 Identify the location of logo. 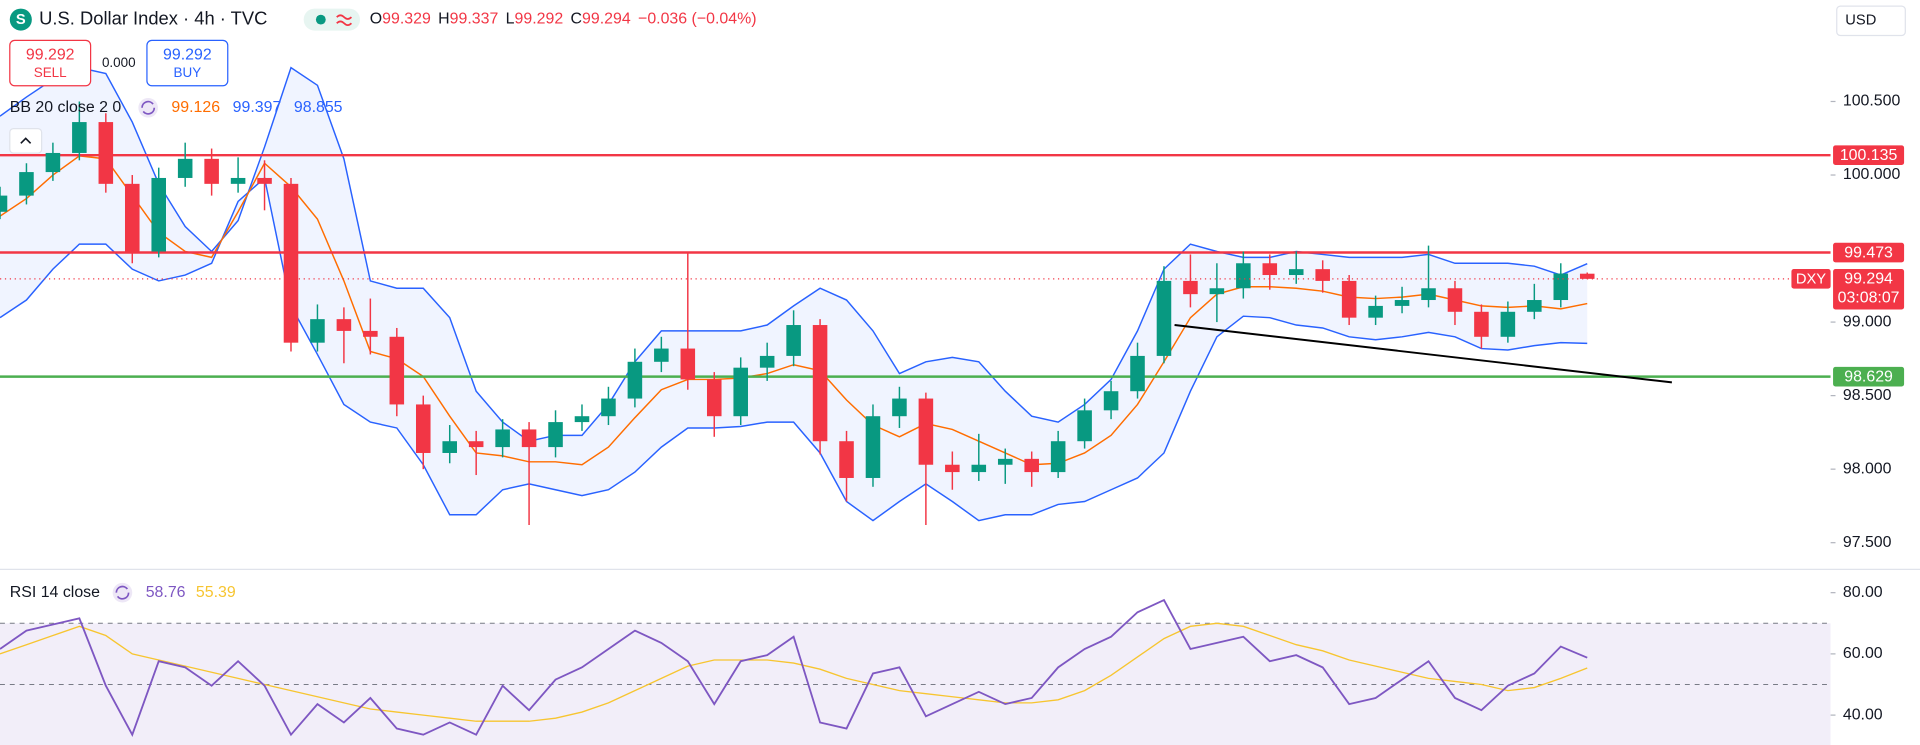
(20, 19).